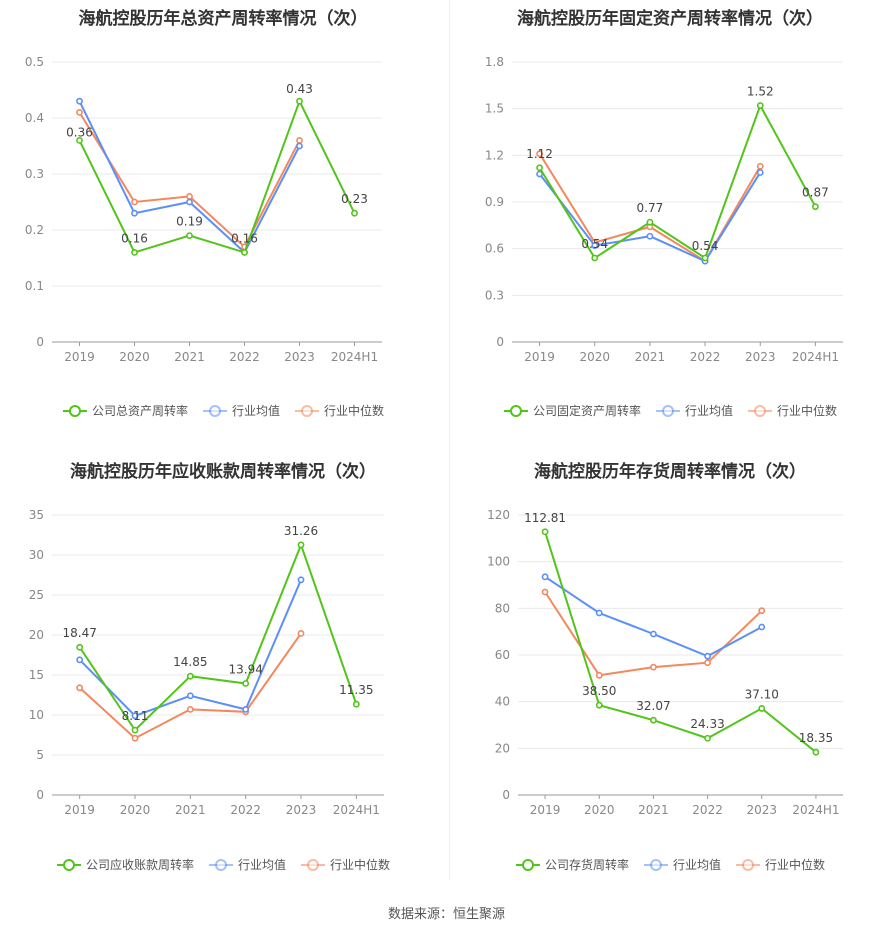 This screenshot has width=893, height=935. I want to click on data-label: 0.87, so click(815, 193).